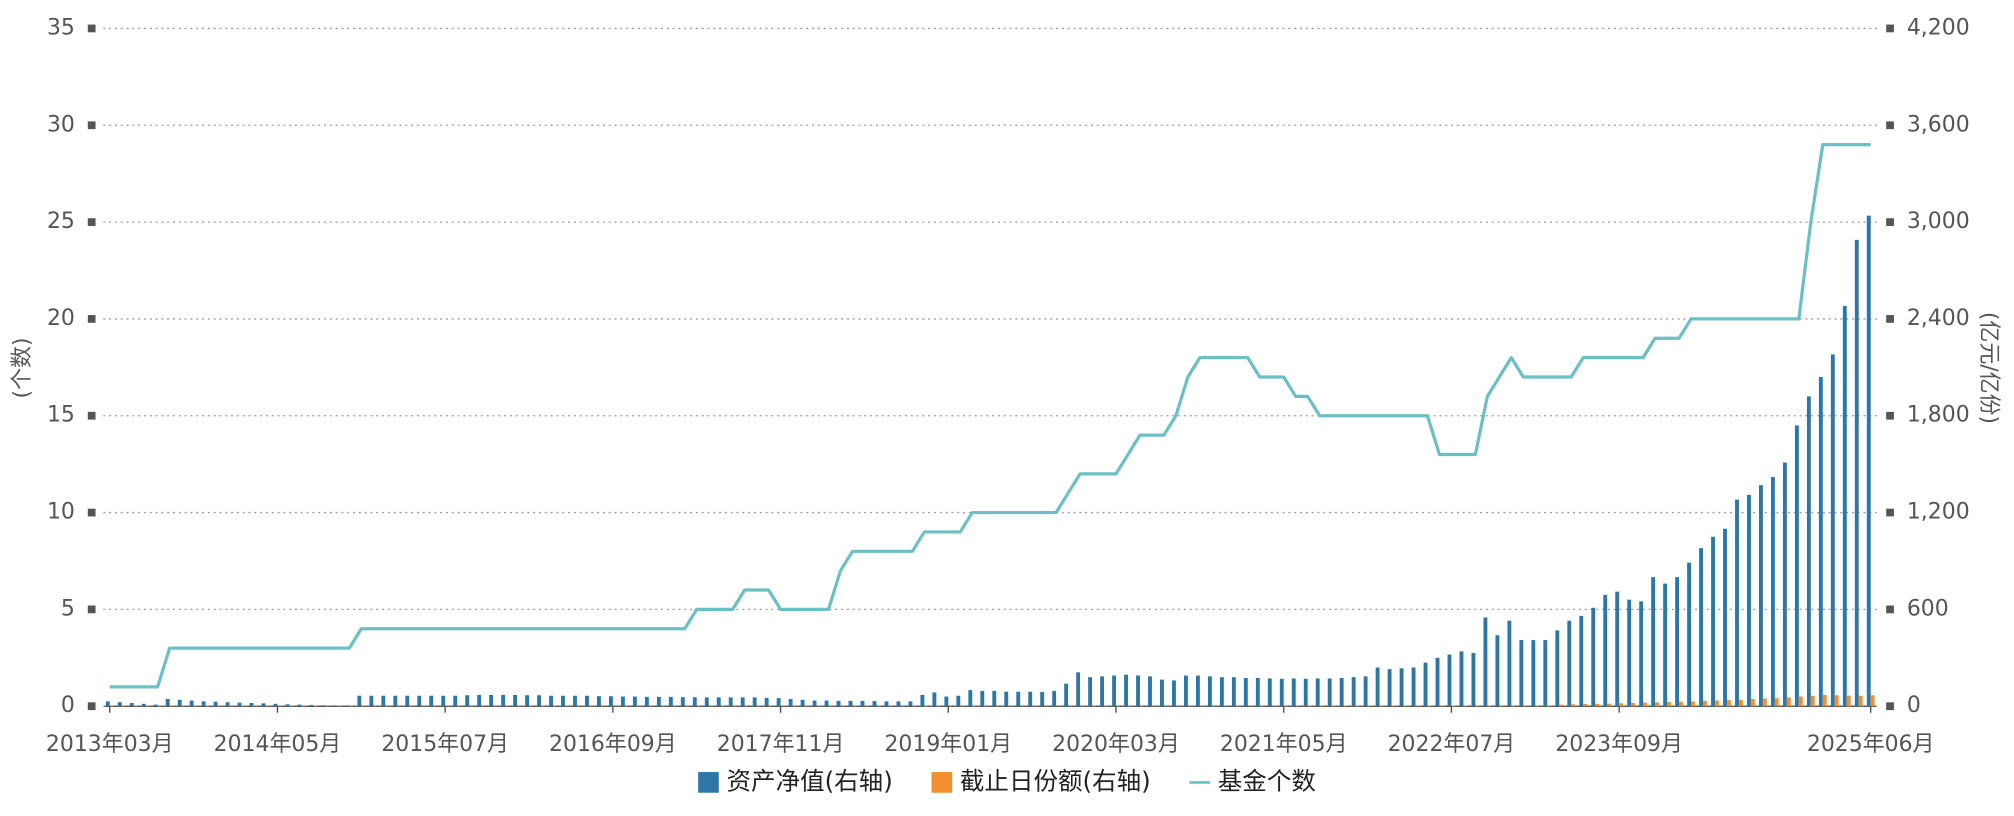 This screenshot has height=816, width=2014. Describe the element at coordinates (1938, 512) in the screenshot. I see `y2-tick-label: 1,200` at that location.